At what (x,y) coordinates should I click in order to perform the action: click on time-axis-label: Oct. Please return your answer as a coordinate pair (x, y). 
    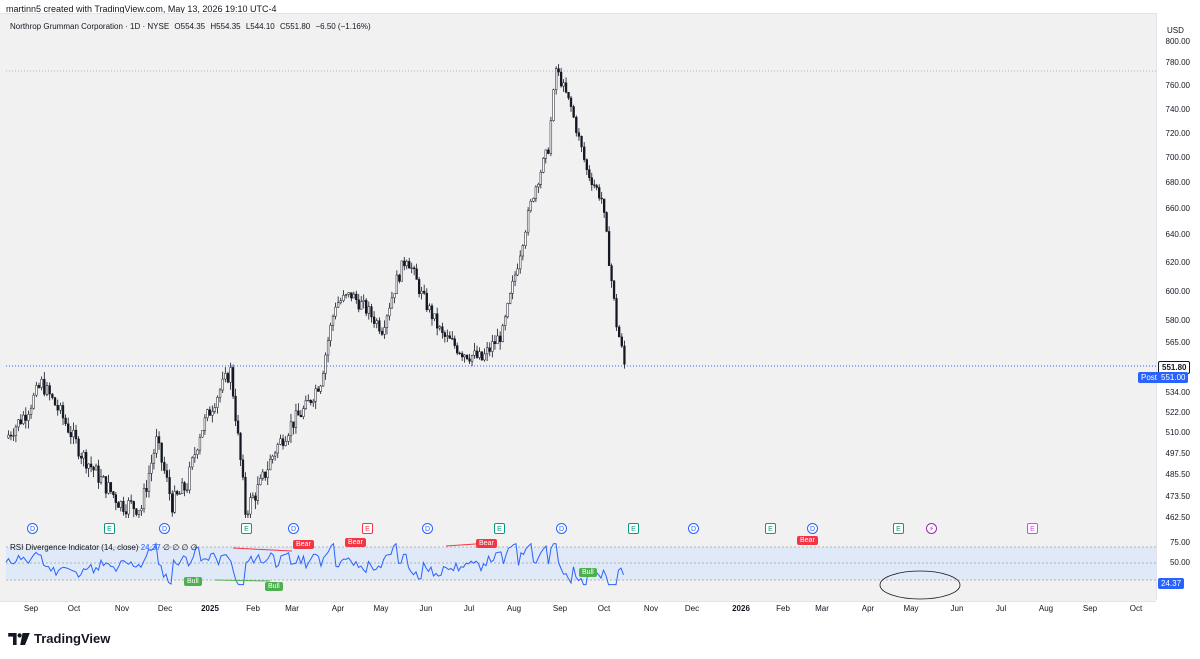
    Looking at the image, I should click on (604, 608).